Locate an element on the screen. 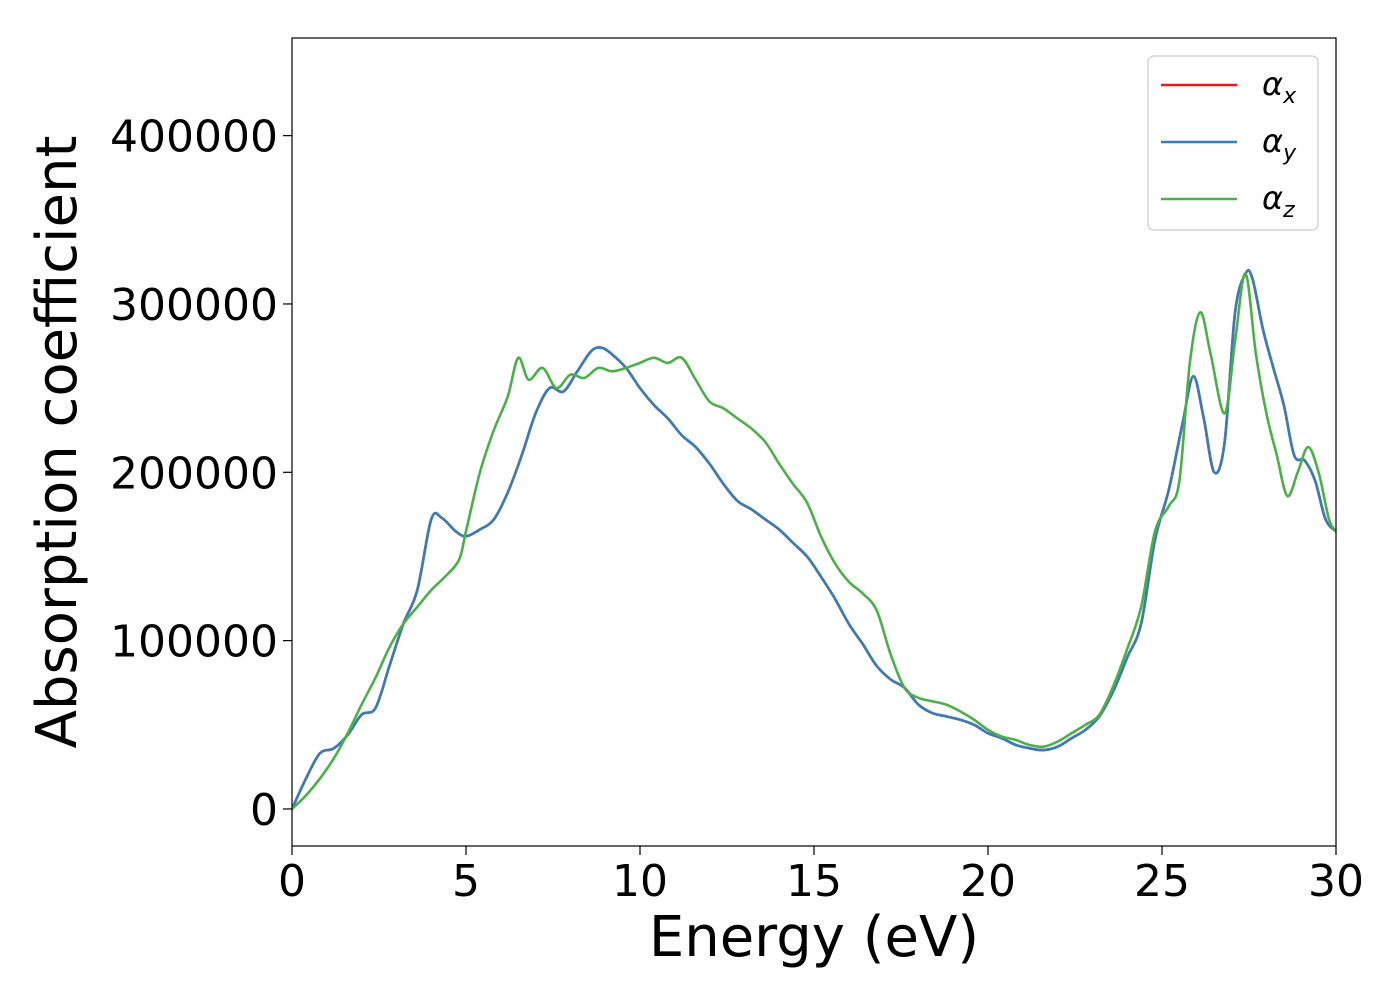 This screenshot has height=1000, width=1400. legend-label-x: αx is located at coordinates (1279, 87).